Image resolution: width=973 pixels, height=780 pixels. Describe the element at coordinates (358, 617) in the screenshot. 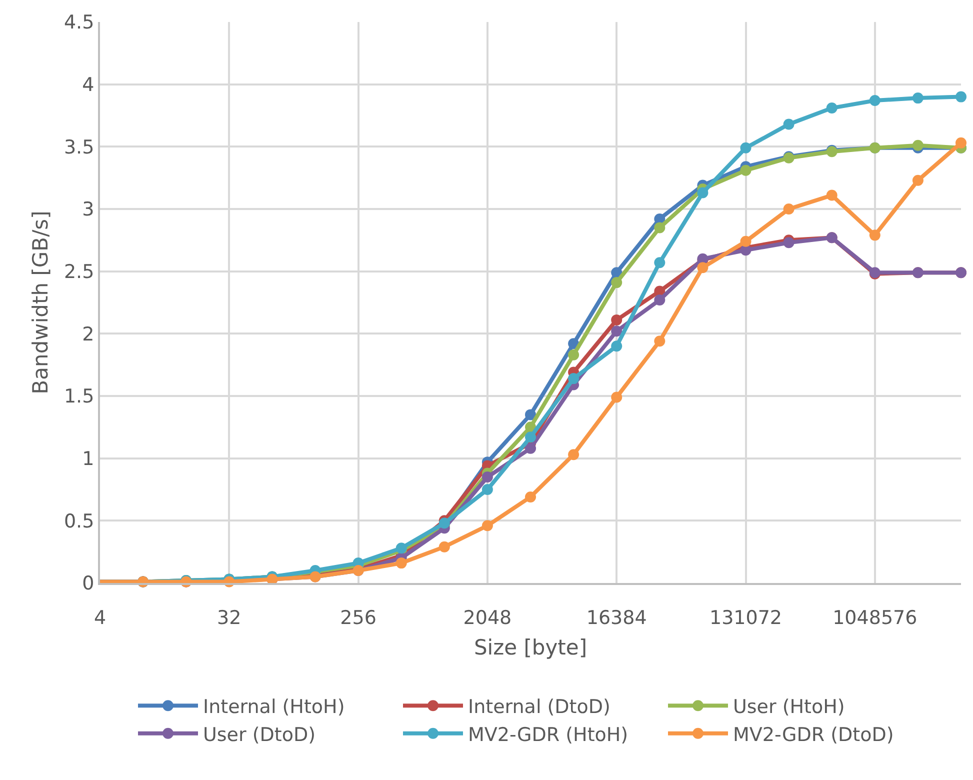

I see `x-tick-label: 256` at that location.